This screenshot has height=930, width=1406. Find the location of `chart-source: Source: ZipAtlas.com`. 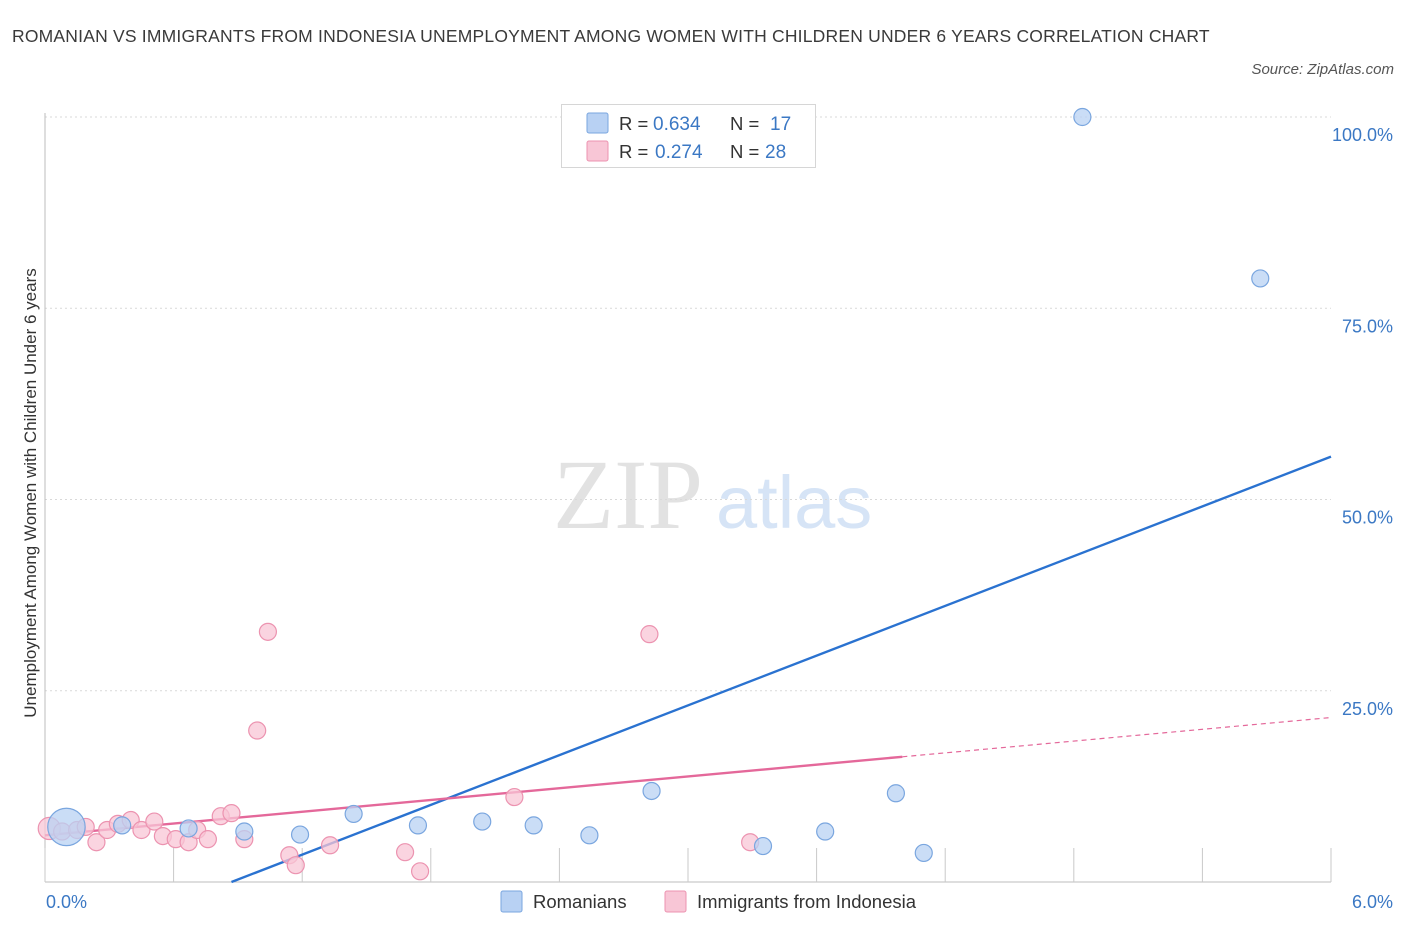

chart-source: Source: ZipAtlas.com is located at coordinates (1322, 69).